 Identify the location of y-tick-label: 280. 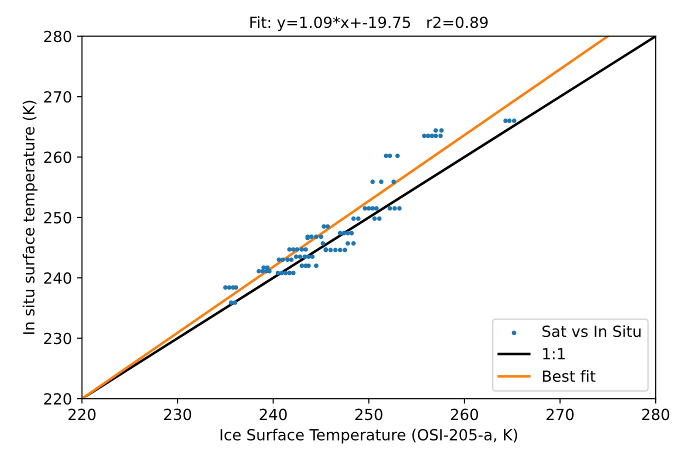
(58, 36).